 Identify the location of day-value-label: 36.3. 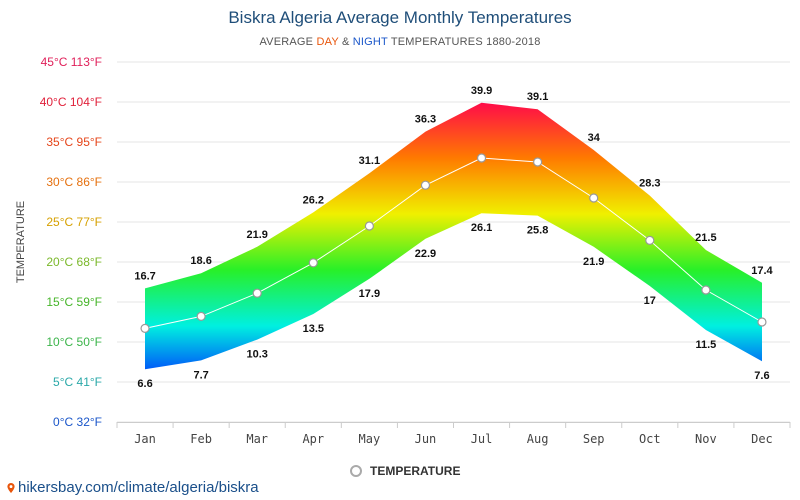
(425, 120).